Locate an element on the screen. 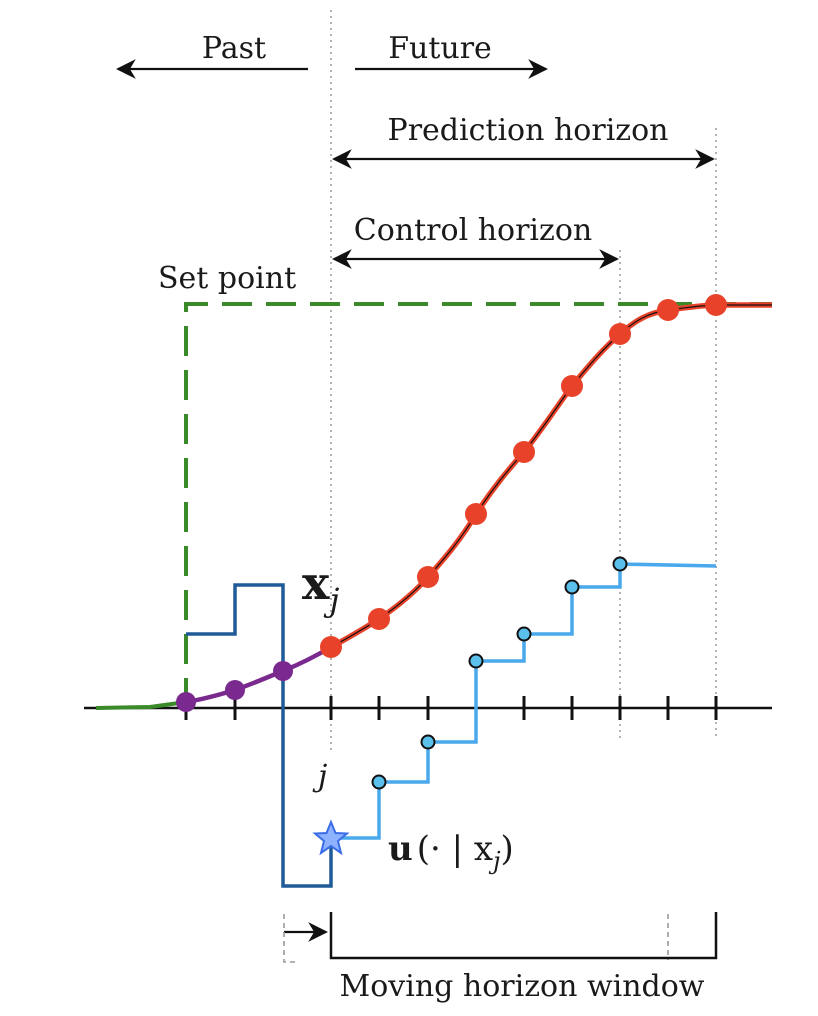 This screenshot has width=818, height=1016. past-state-markers is located at coordinates (234, 686).